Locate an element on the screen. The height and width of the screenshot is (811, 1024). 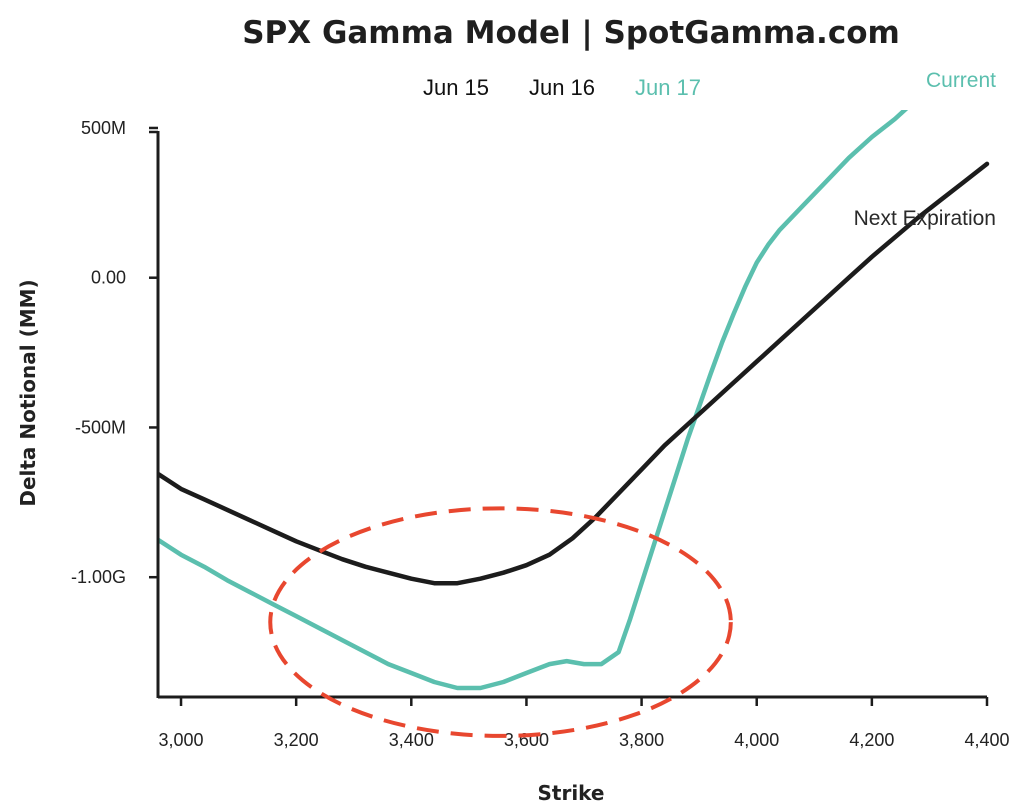
legend-item-jun-17: Jun 17 is located at coordinates (668, 87).